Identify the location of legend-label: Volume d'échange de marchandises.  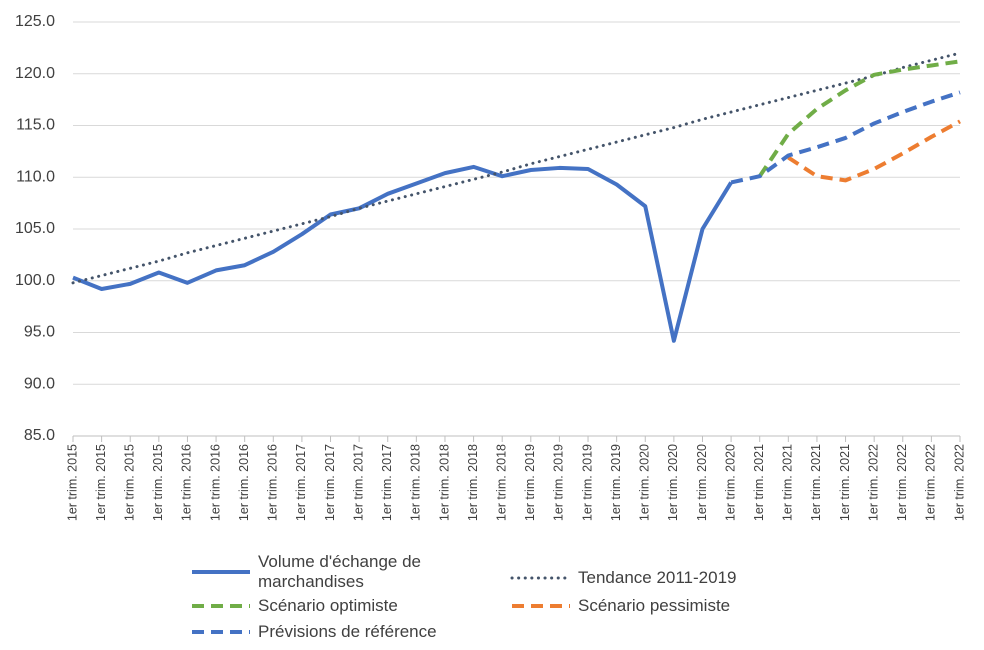
(339, 571).